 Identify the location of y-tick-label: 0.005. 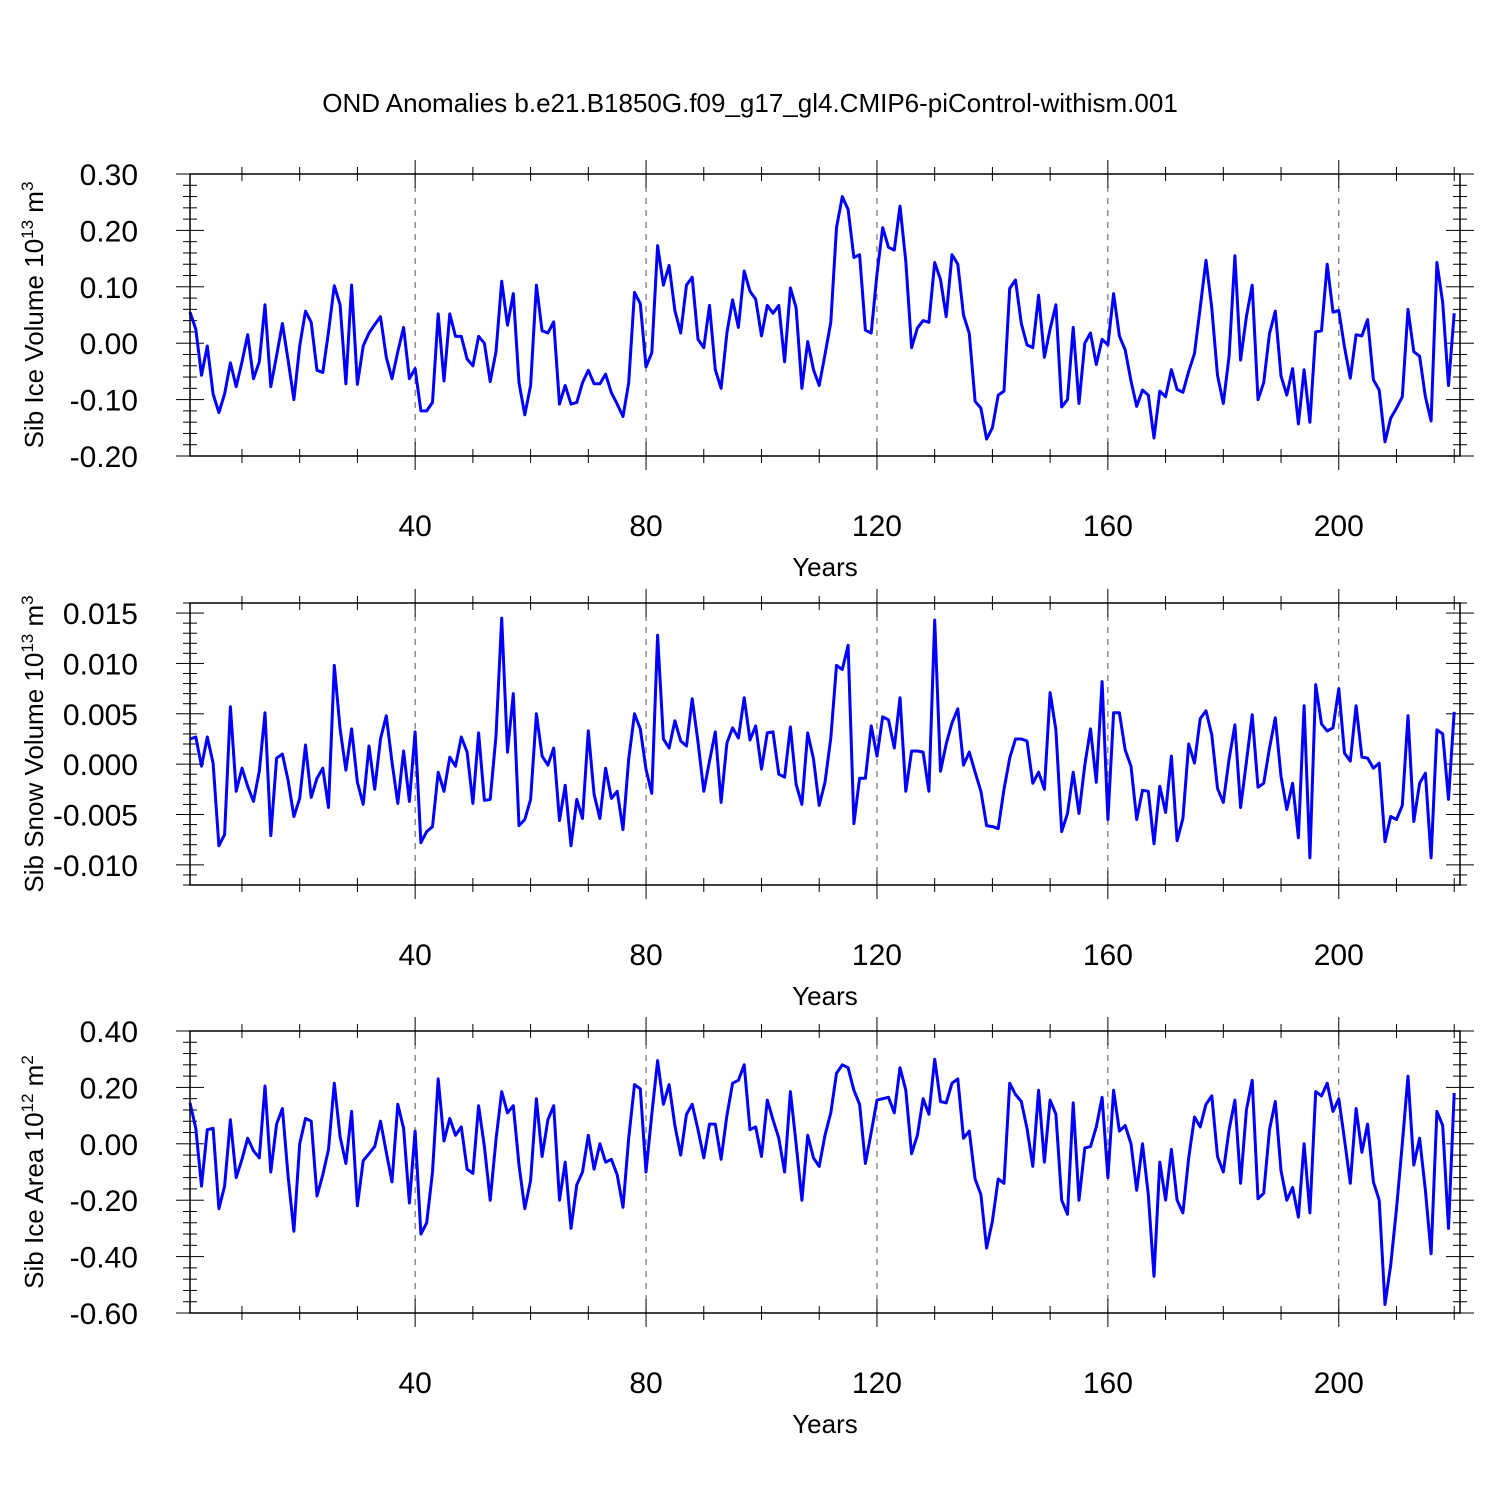
(100, 715).